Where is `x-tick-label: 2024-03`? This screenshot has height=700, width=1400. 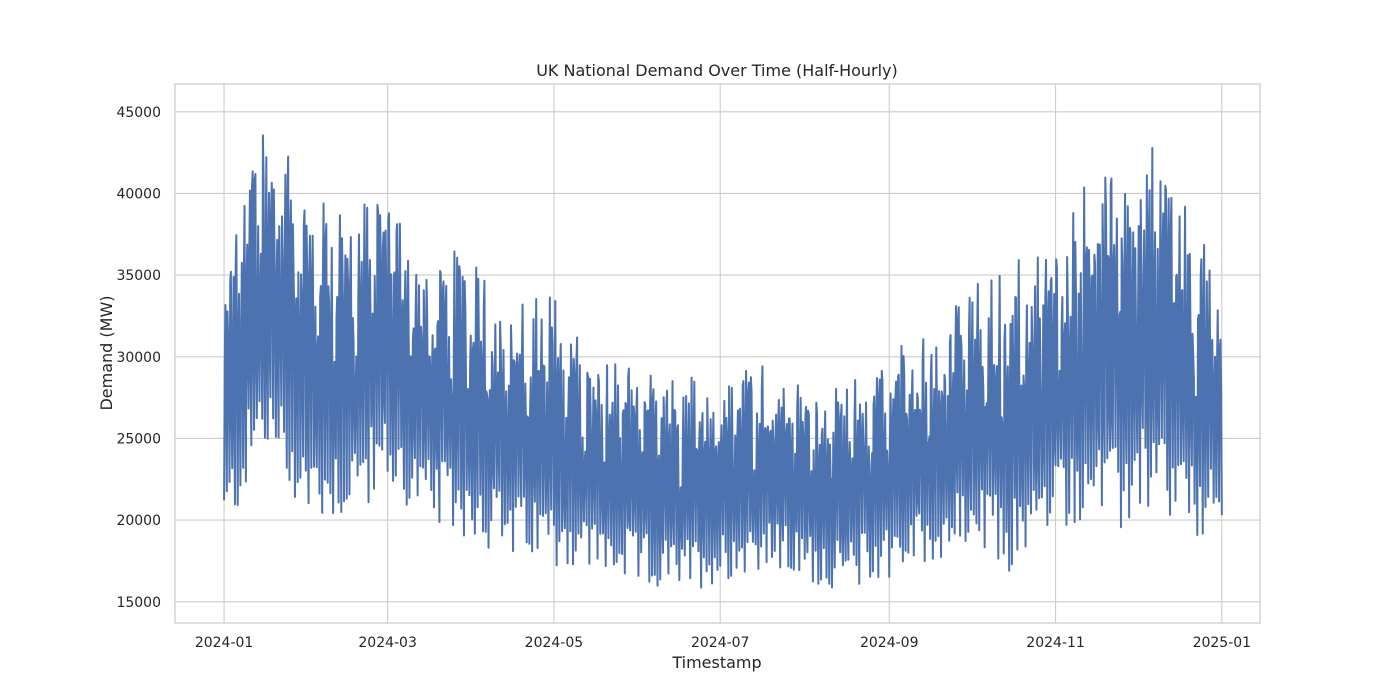
x-tick-label: 2024-03 is located at coordinates (387, 643).